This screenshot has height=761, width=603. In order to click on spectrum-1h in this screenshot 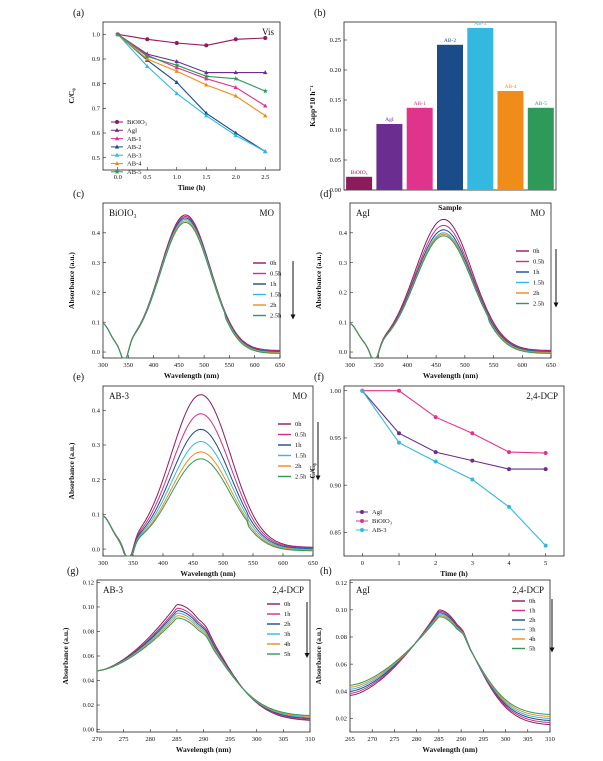, I will do `click(450, 294)`.